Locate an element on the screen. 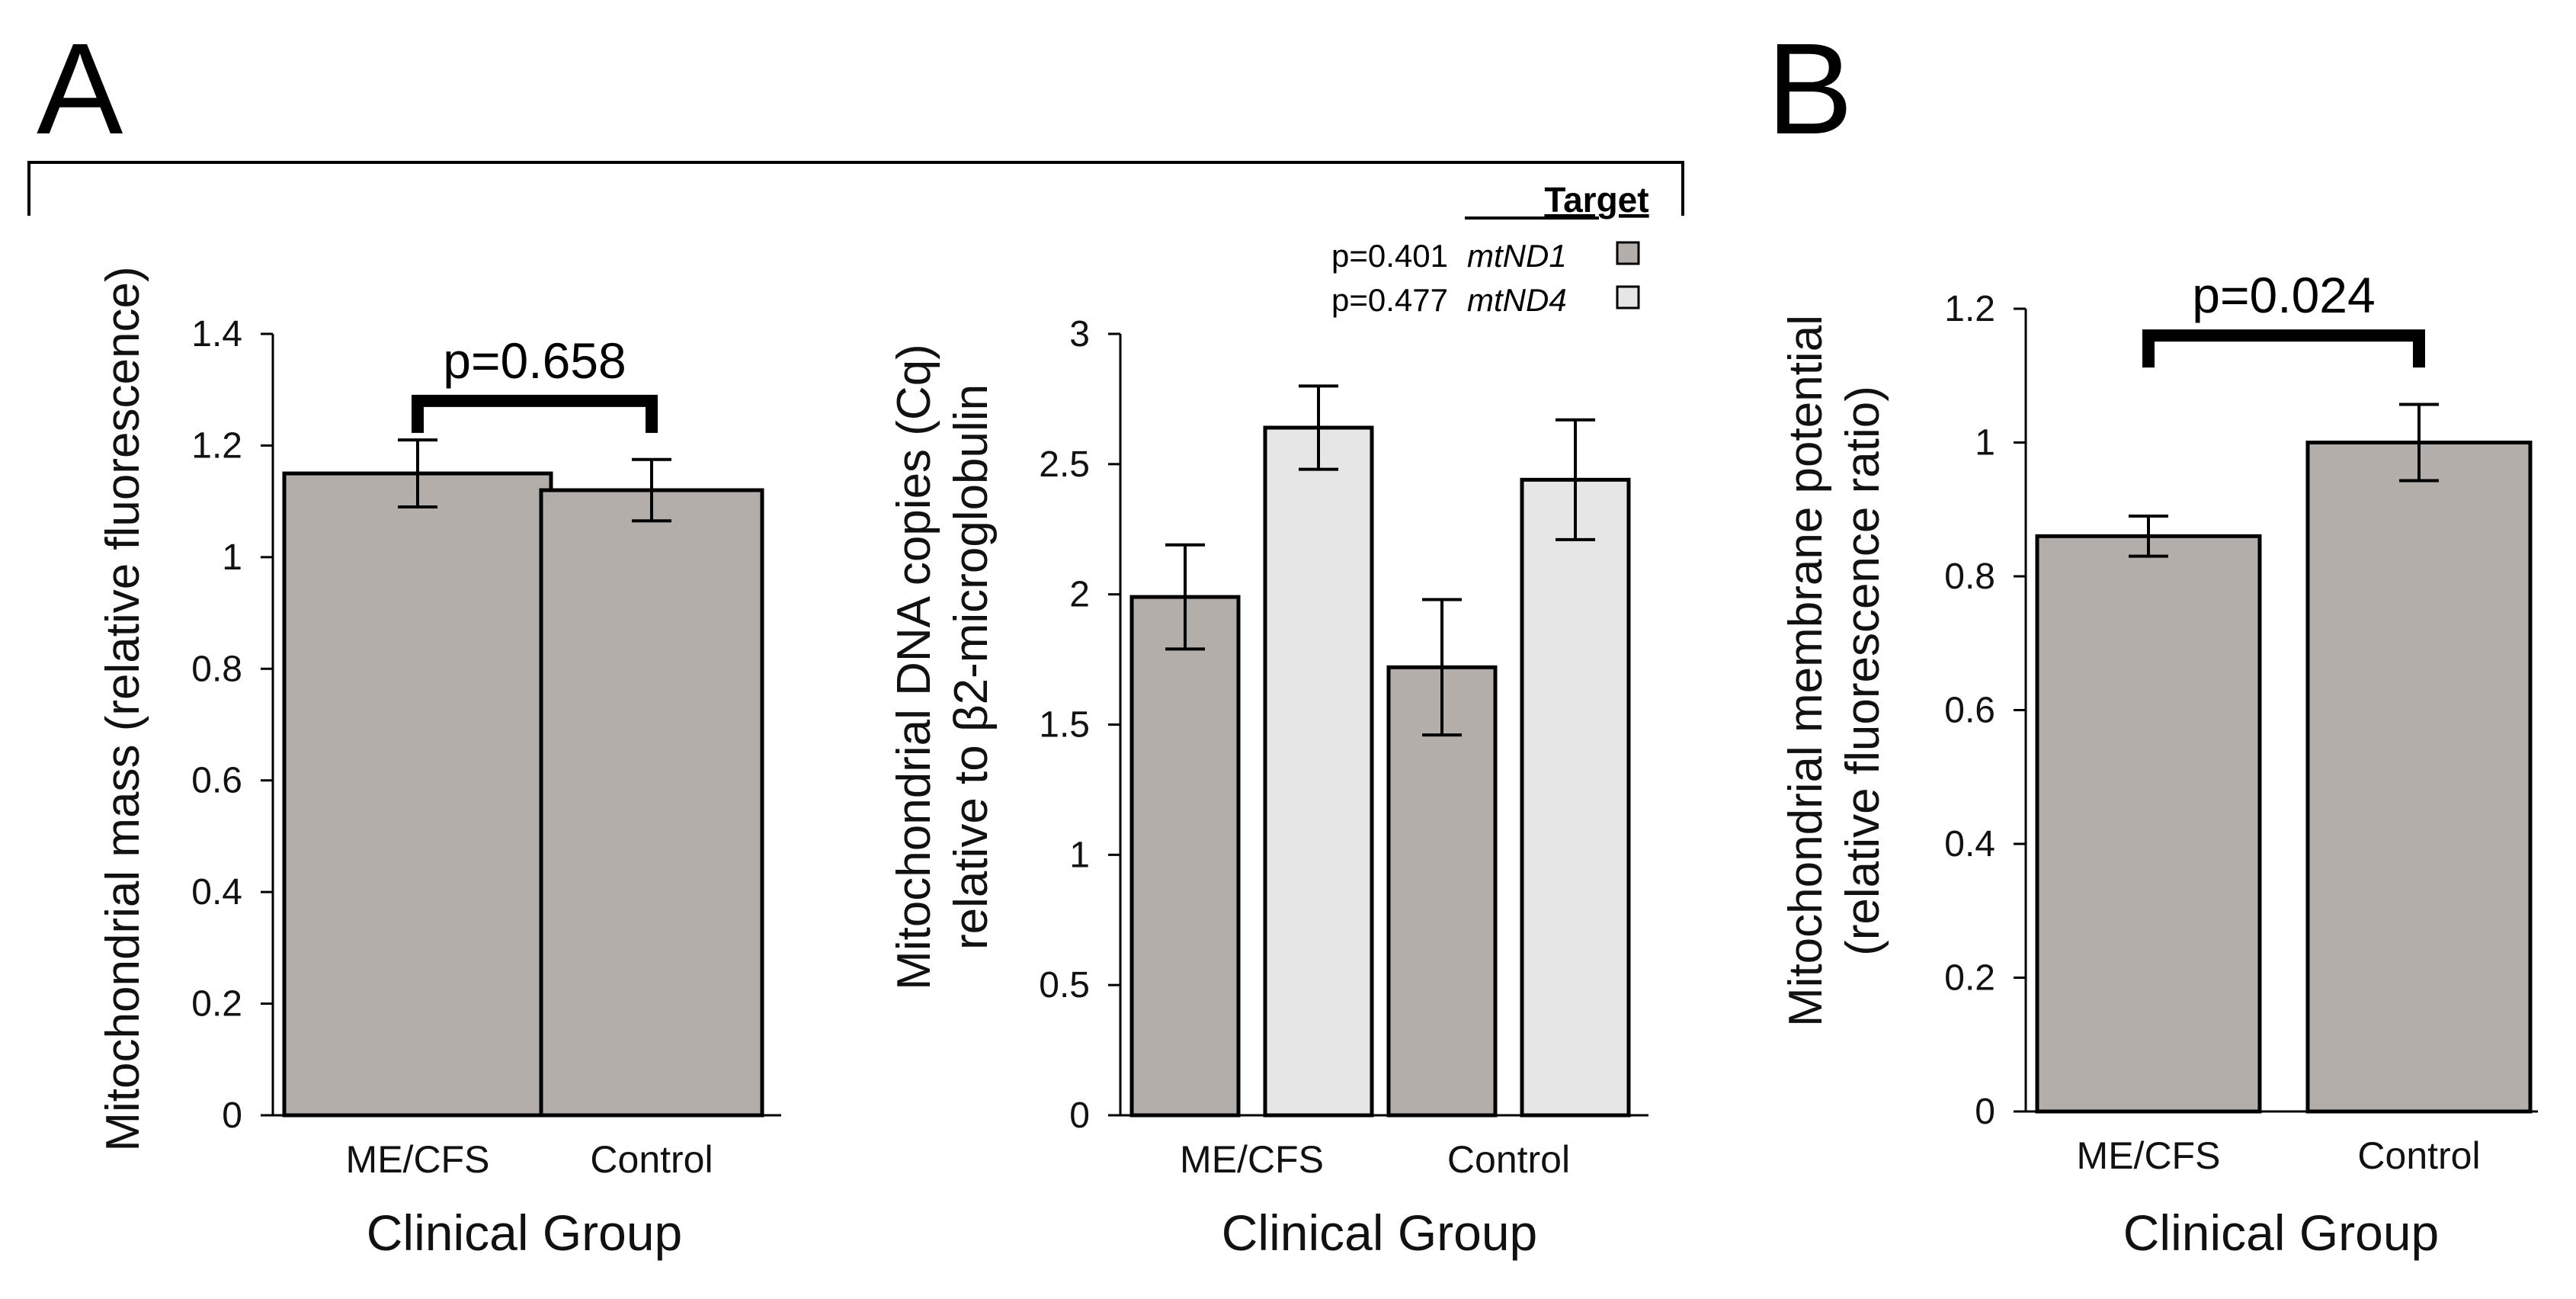  dna-chart-ylabel-line-1: Mitochondrial DNA copies (Cq) is located at coordinates (914, 667).